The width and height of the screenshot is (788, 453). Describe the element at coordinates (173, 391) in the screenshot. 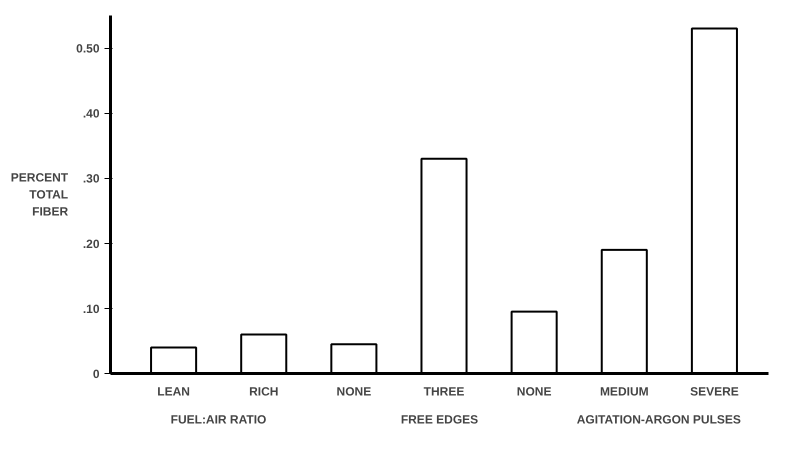

I see `x-tick-label: LEAN` at that location.